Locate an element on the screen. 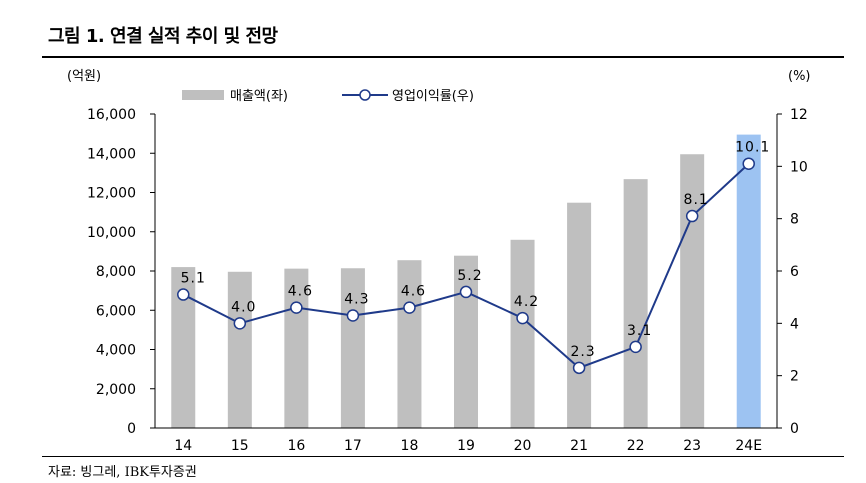  left-tick-label: 2,000 is located at coordinates (116, 390).